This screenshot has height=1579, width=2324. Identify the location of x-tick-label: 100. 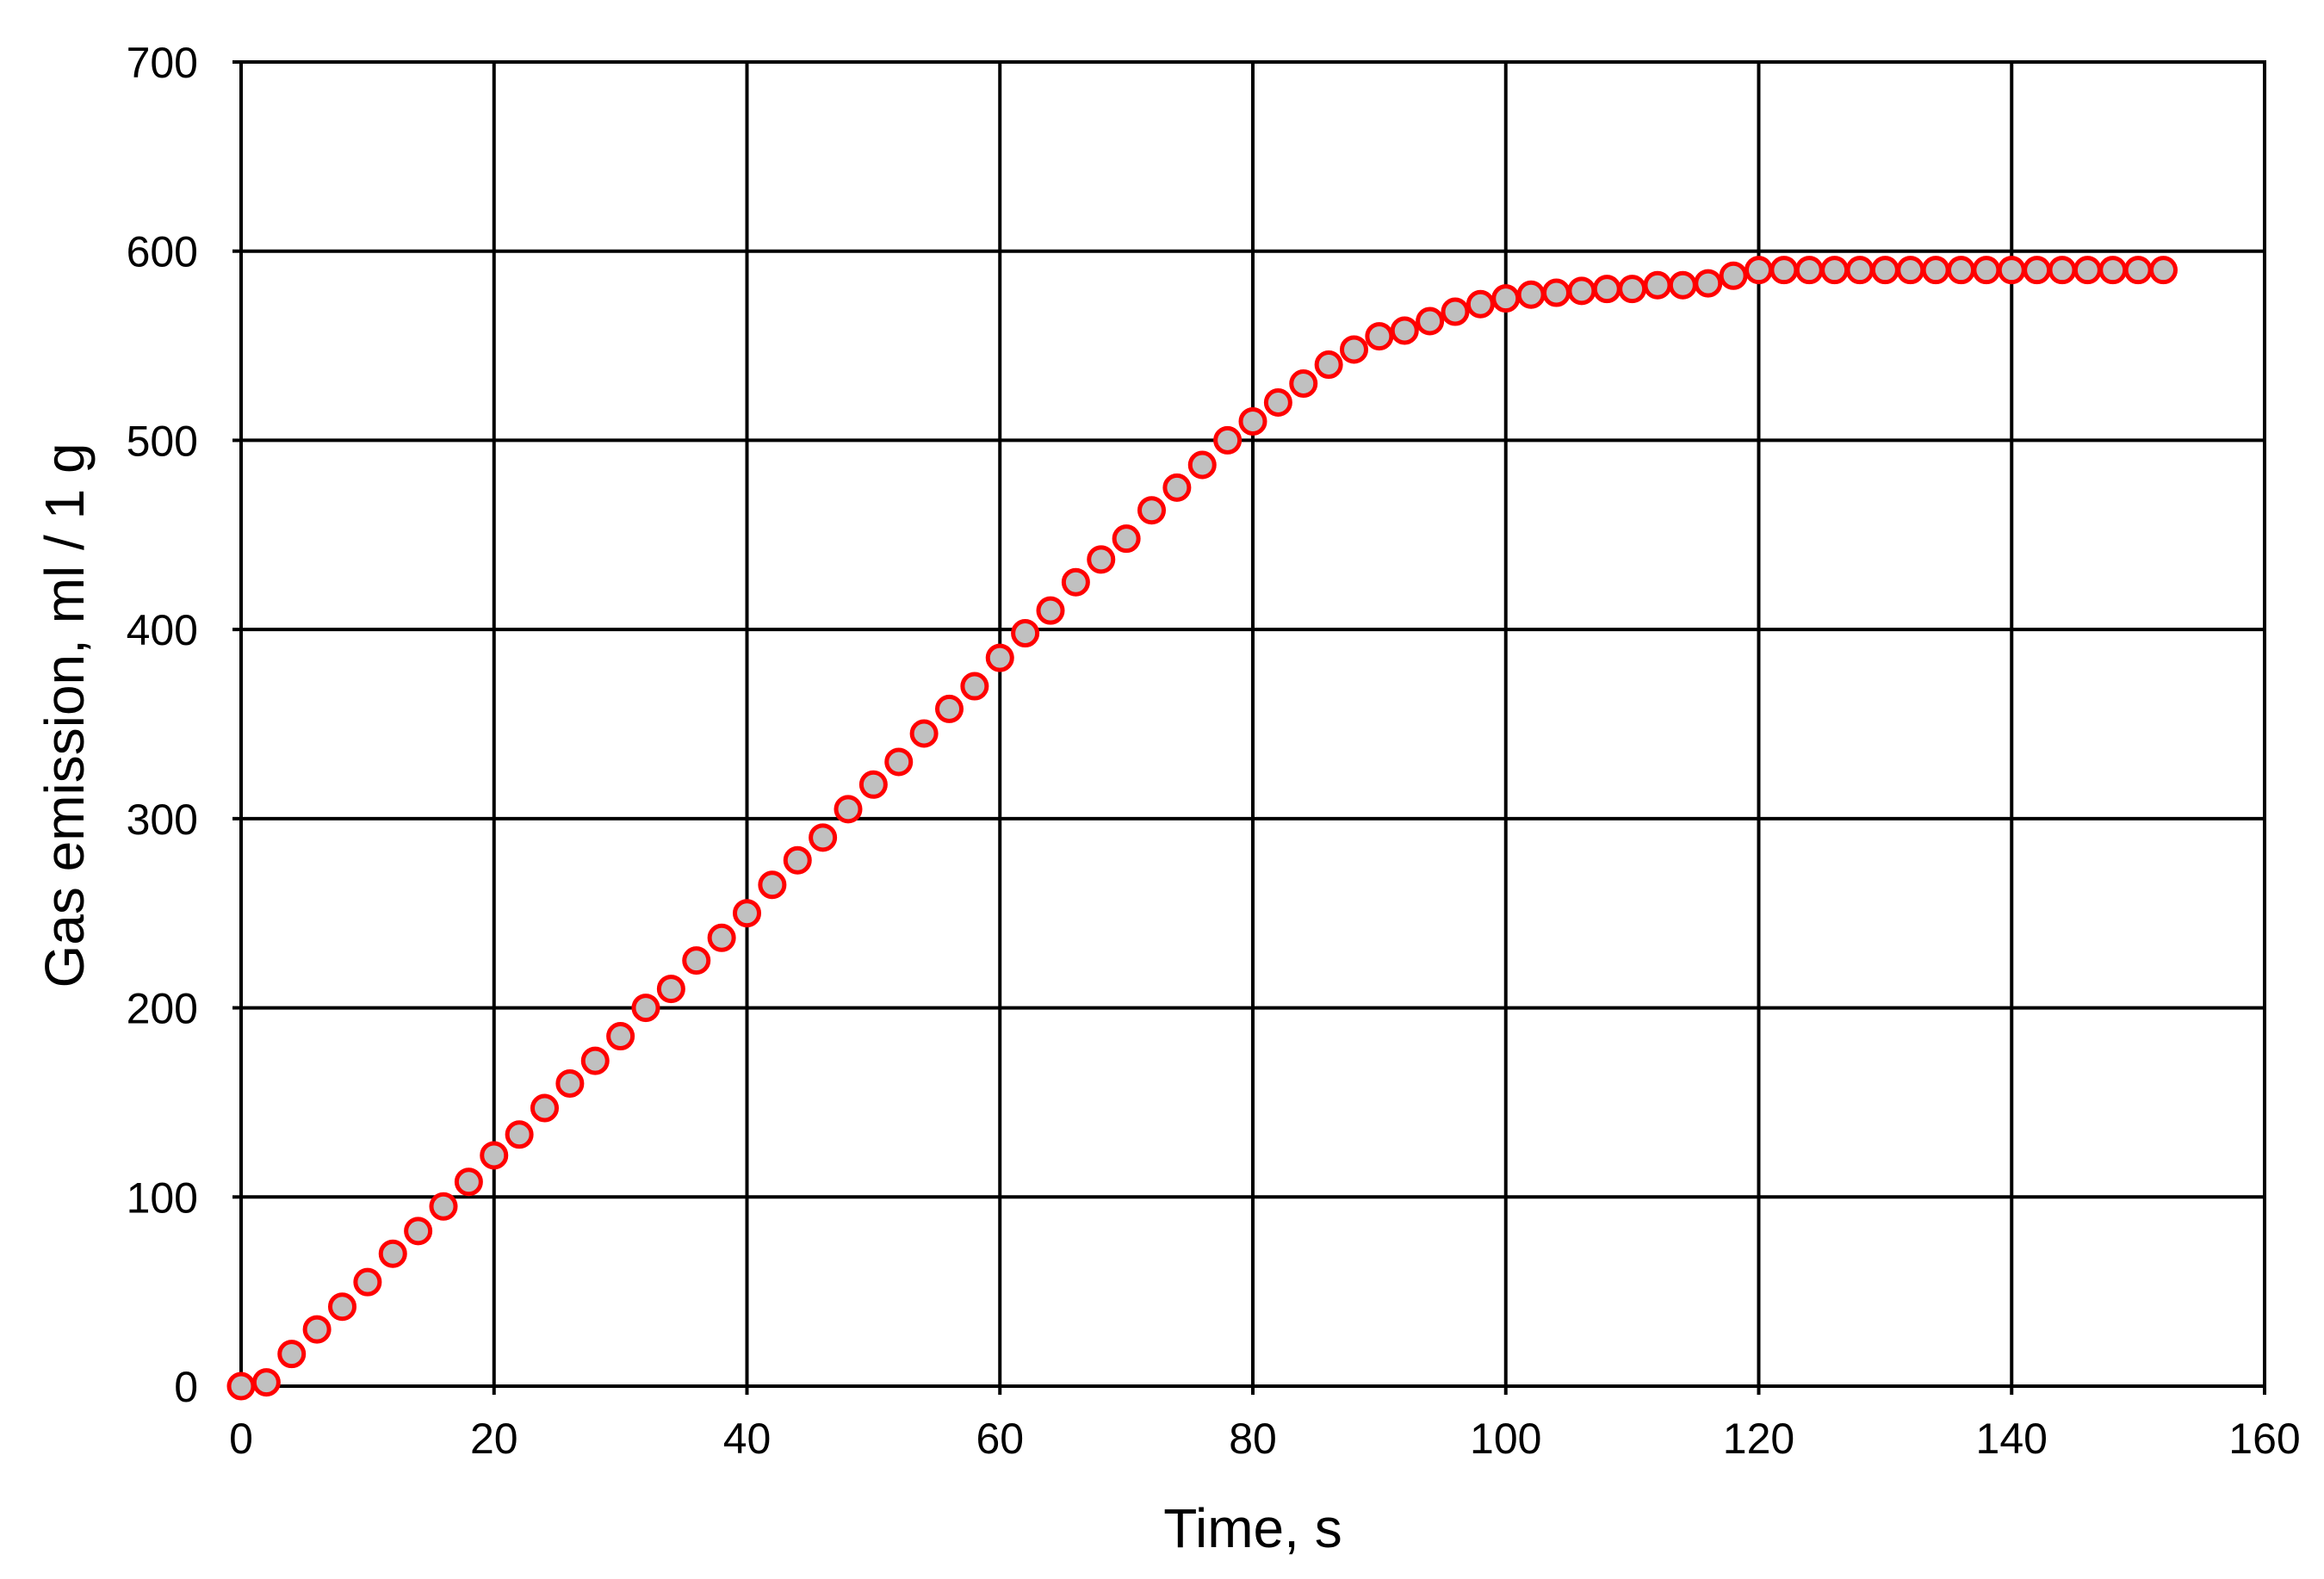
(1506, 1439).